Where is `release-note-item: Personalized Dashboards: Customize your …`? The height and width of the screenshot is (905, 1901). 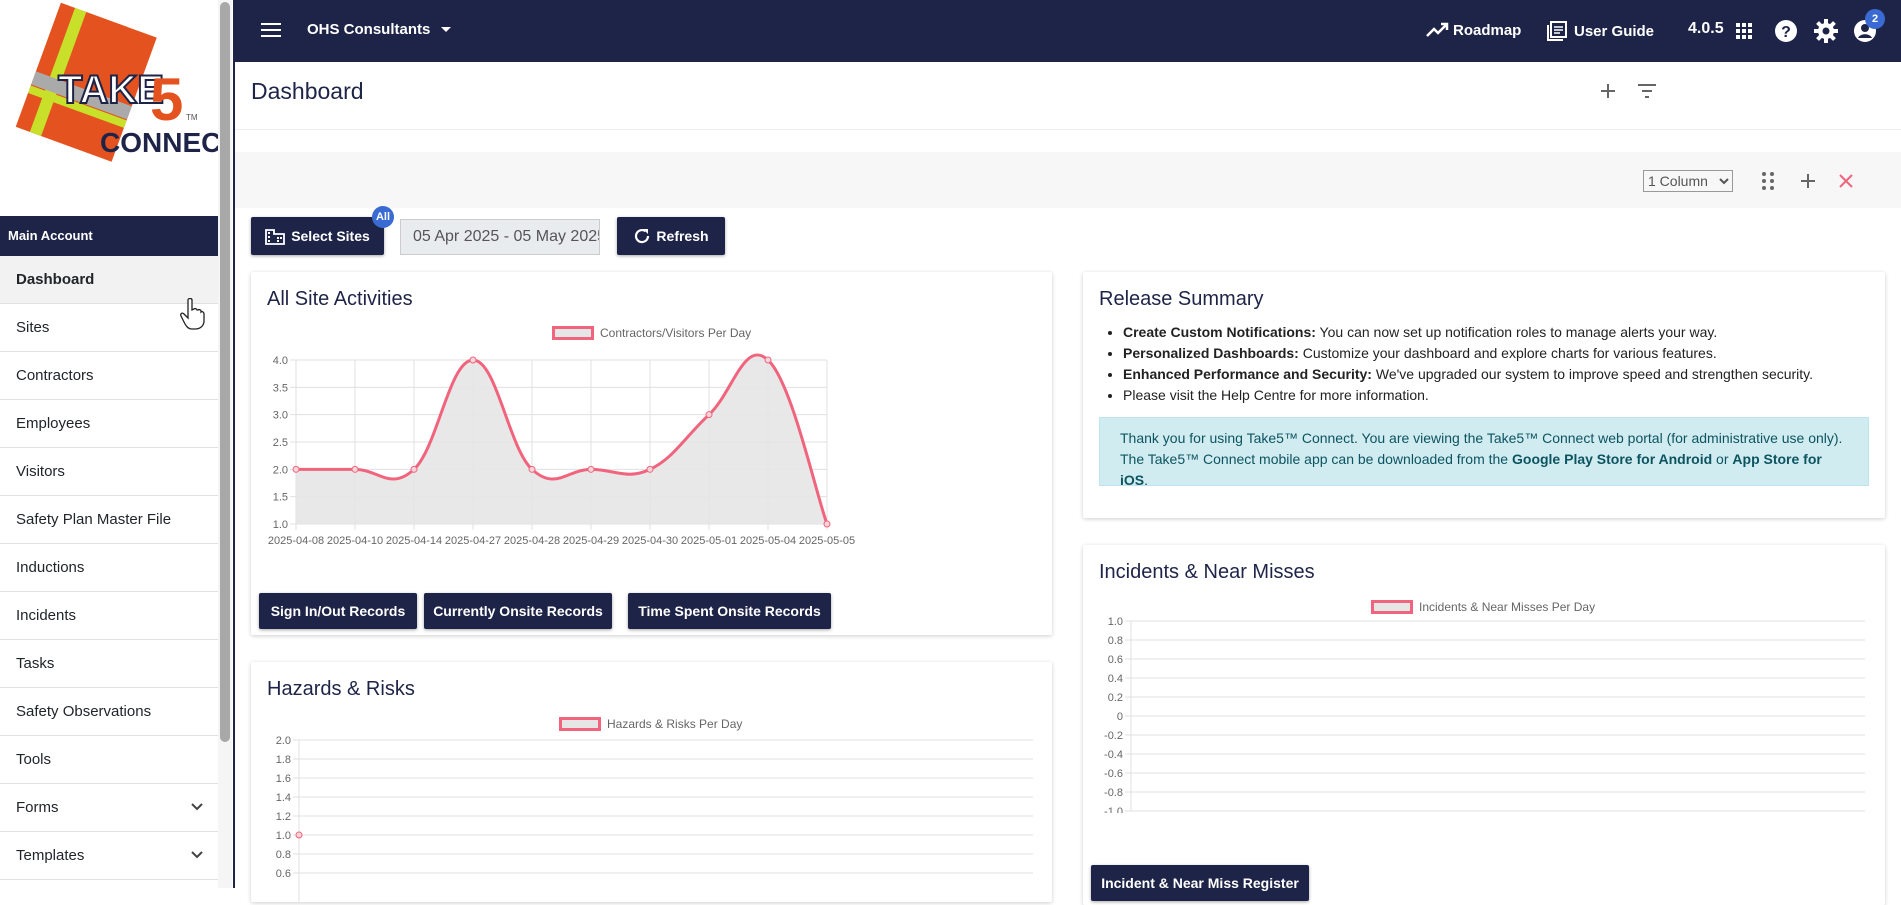 release-note-item: Personalized Dashboards: Customize your … is located at coordinates (1468, 353).